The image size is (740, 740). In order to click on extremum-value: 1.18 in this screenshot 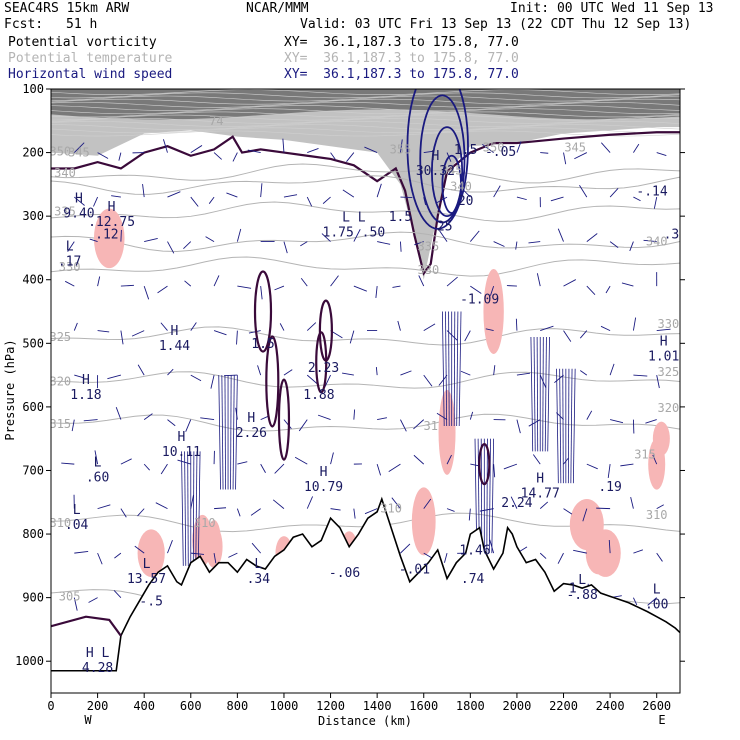, I will do `click(85, 395)`.